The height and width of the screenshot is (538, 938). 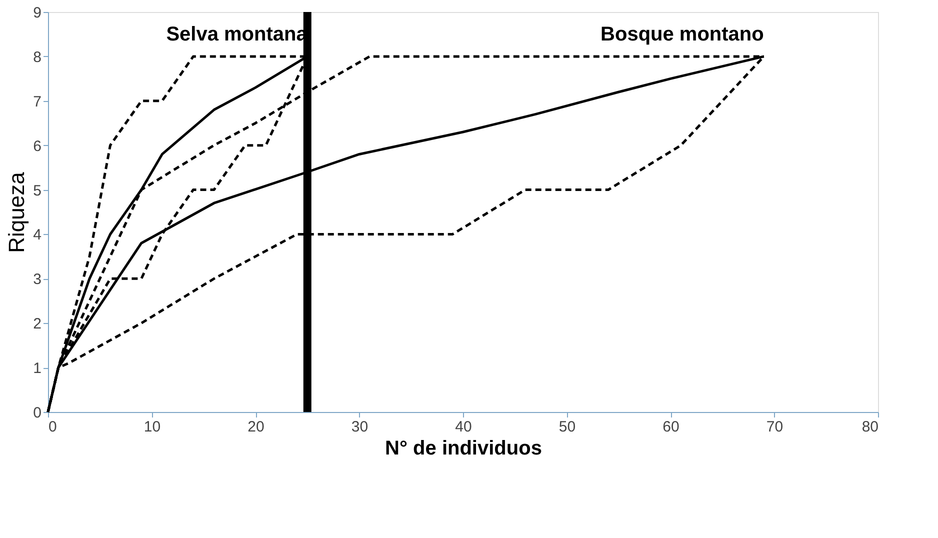 What do you see at coordinates (682, 34) in the screenshot?
I see `annotation: Bosque montano` at bounding box center [682, 34].